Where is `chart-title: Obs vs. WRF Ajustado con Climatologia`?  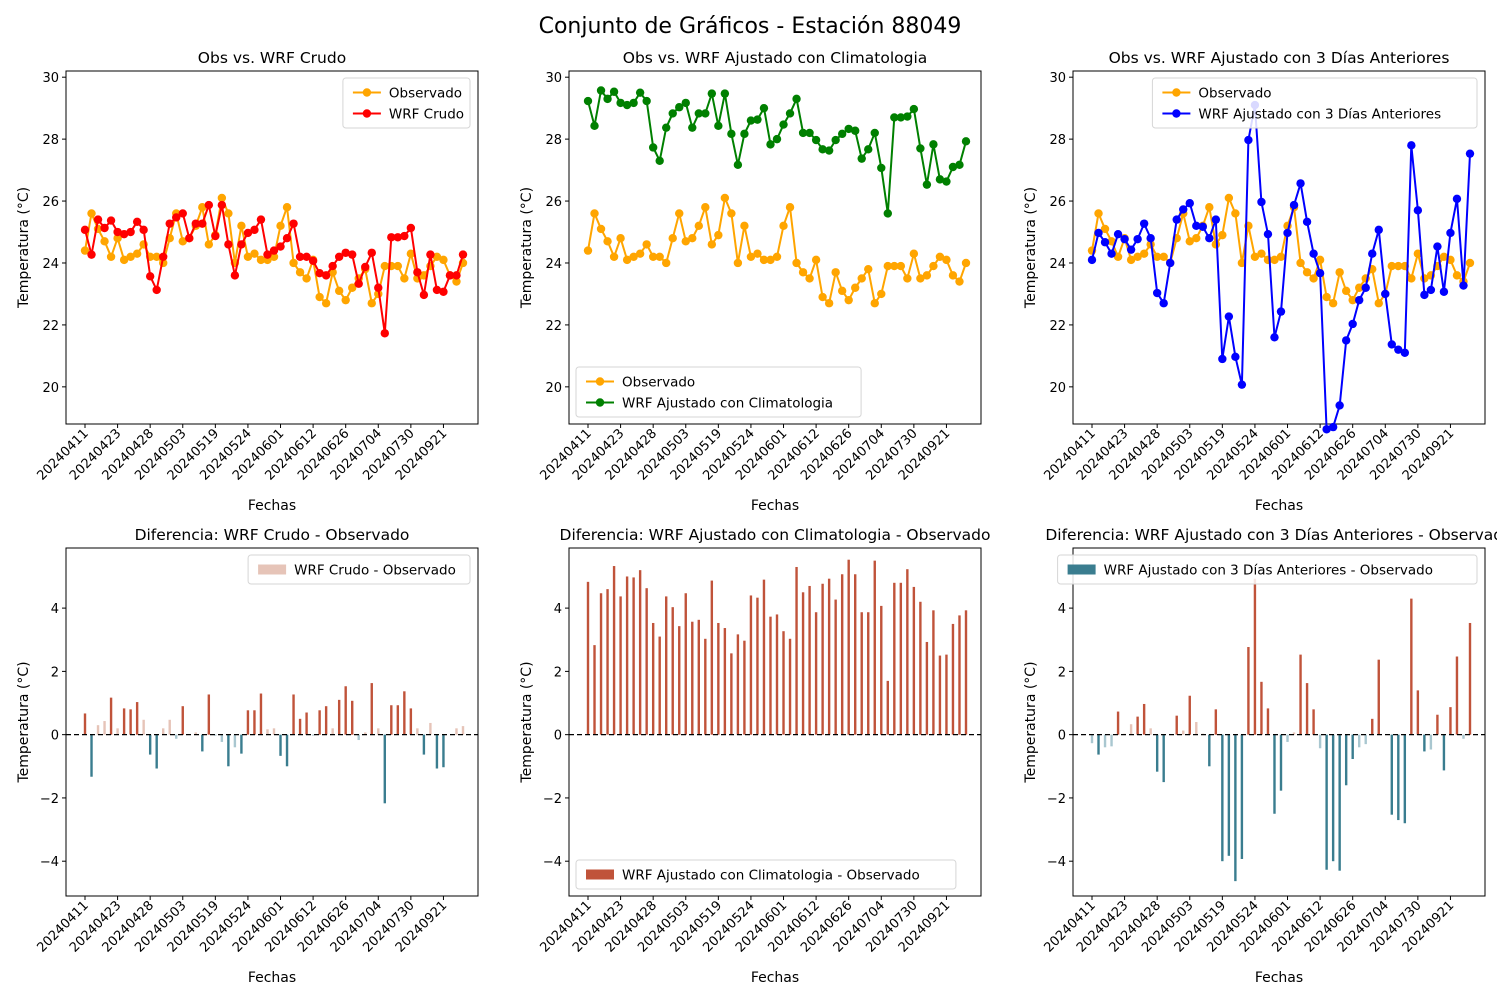
chart-title: Obs vs. WRF Ajustado con Climatologia is located at coordinates (775, 58).